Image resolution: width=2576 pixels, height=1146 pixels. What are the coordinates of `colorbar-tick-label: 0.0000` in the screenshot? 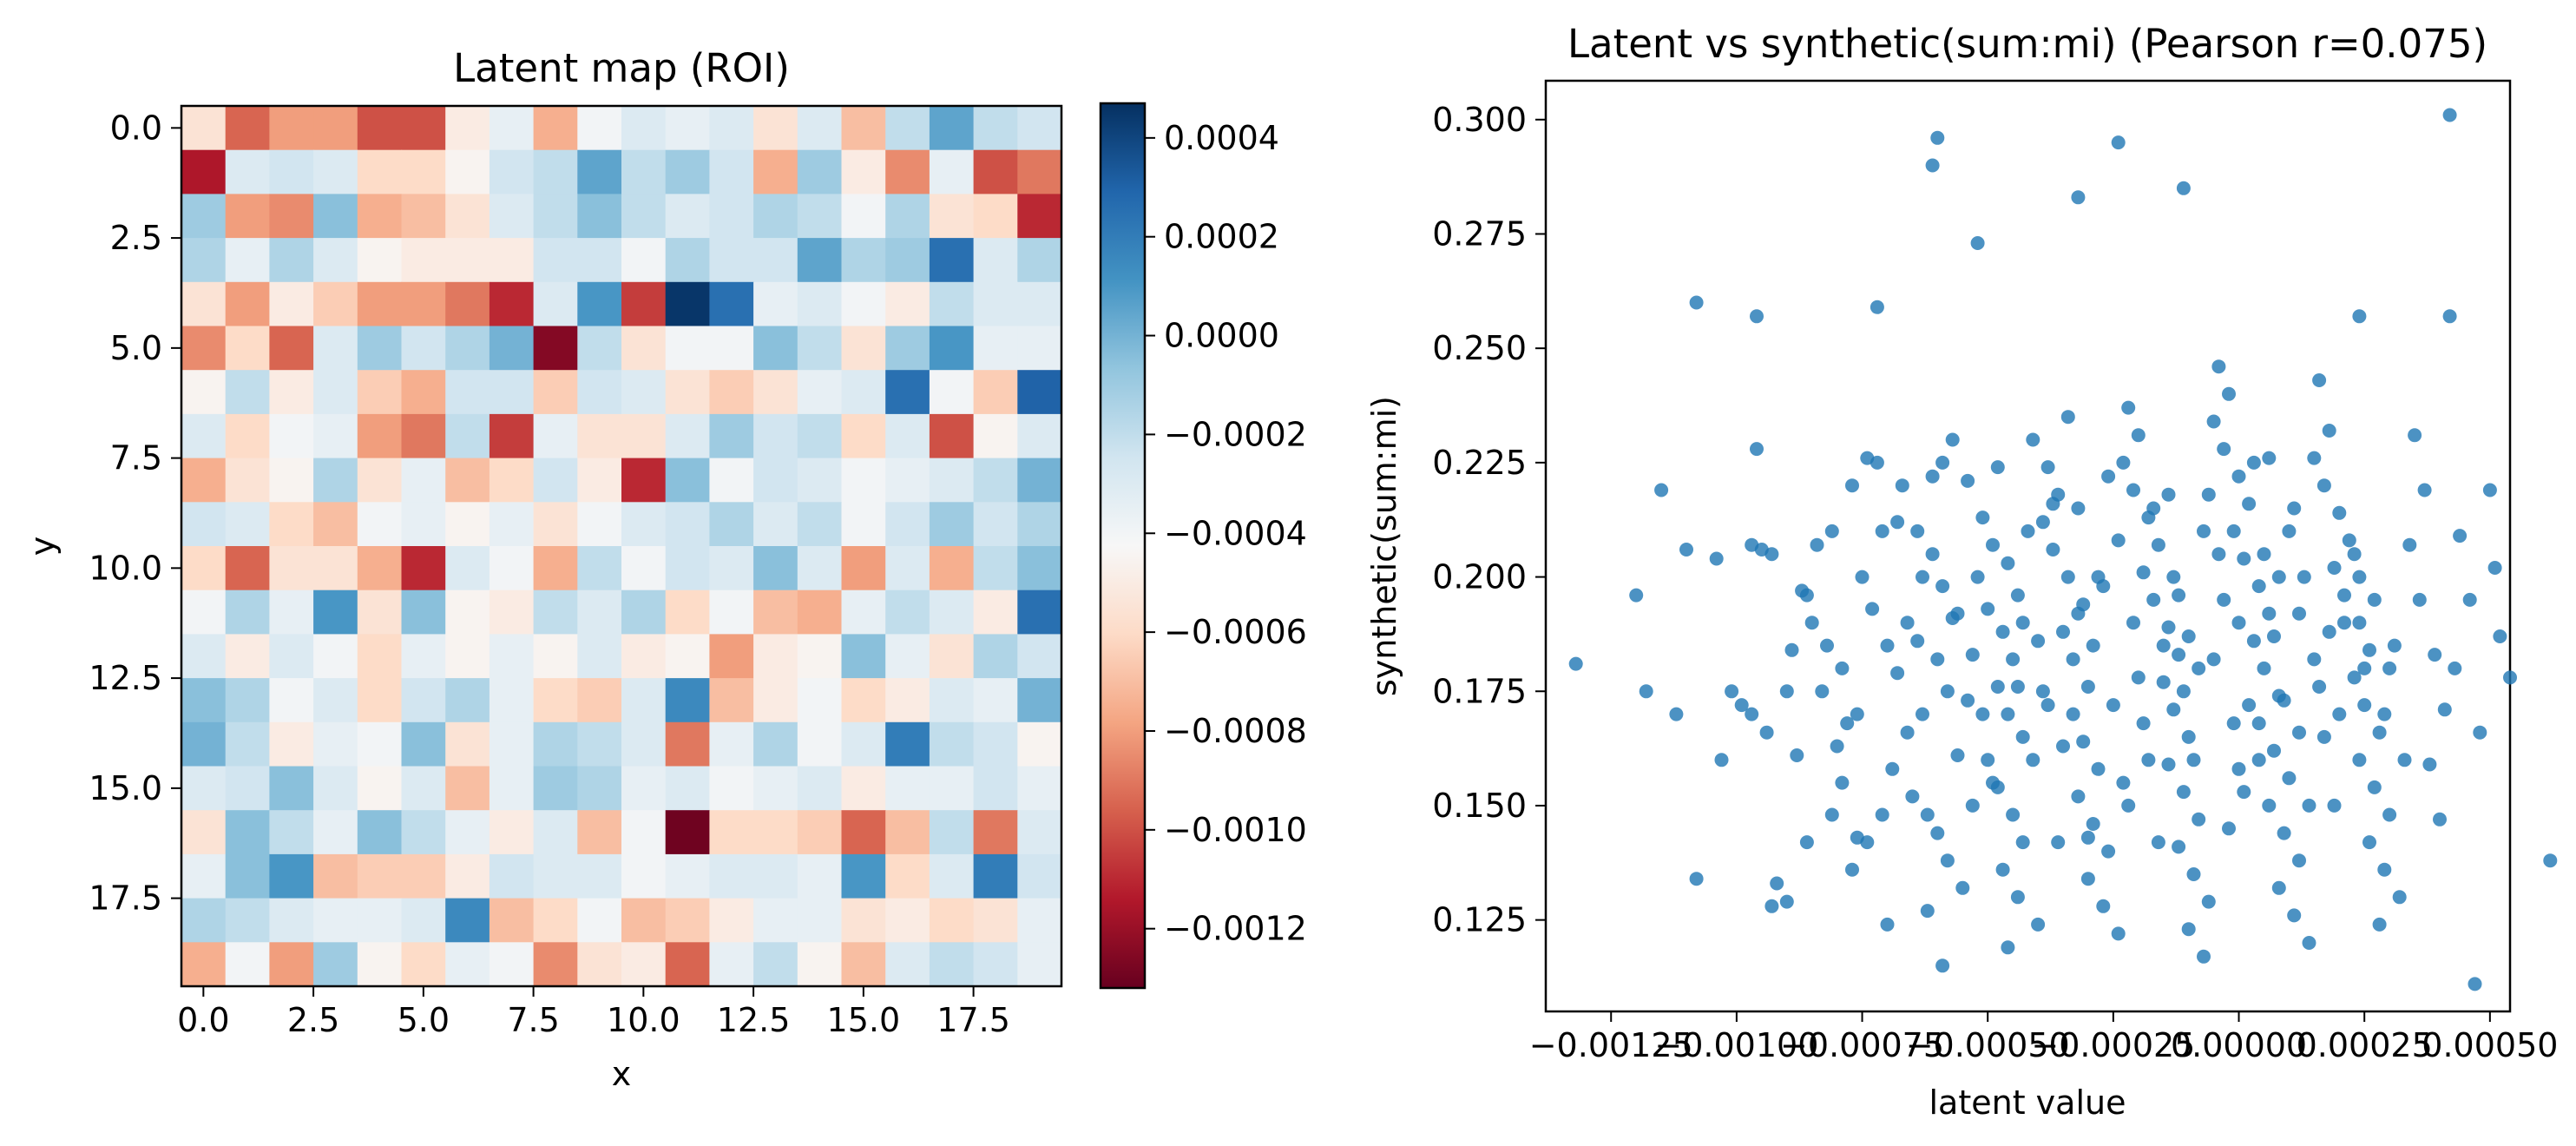 It's located at (1221, 336).